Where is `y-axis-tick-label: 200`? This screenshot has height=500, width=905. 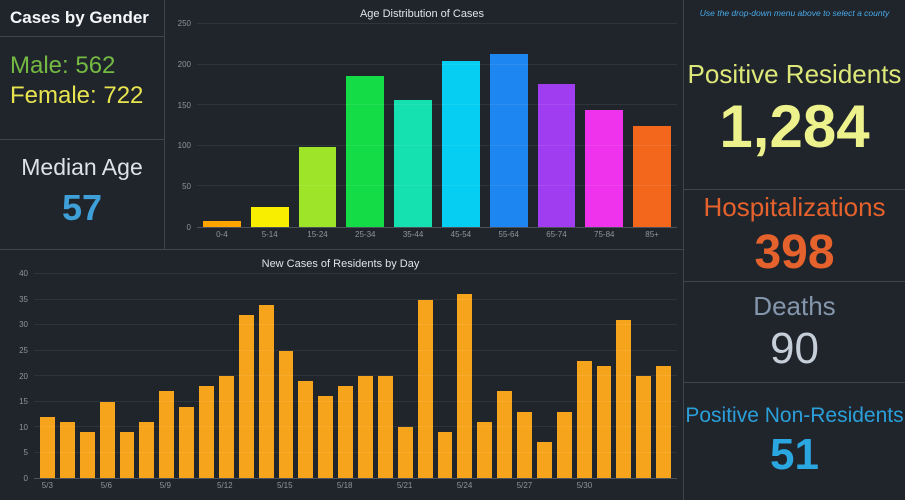
y-axis-tick-label: 200 is located at coordinates (184, 64).